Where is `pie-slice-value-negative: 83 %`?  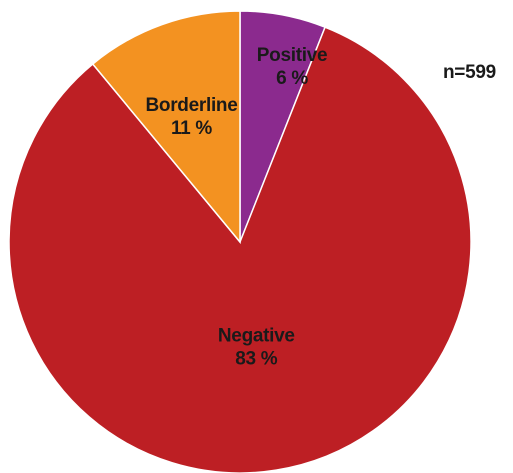
pie-slice-value-negative: 83 % is located at coordinates (256, 359).